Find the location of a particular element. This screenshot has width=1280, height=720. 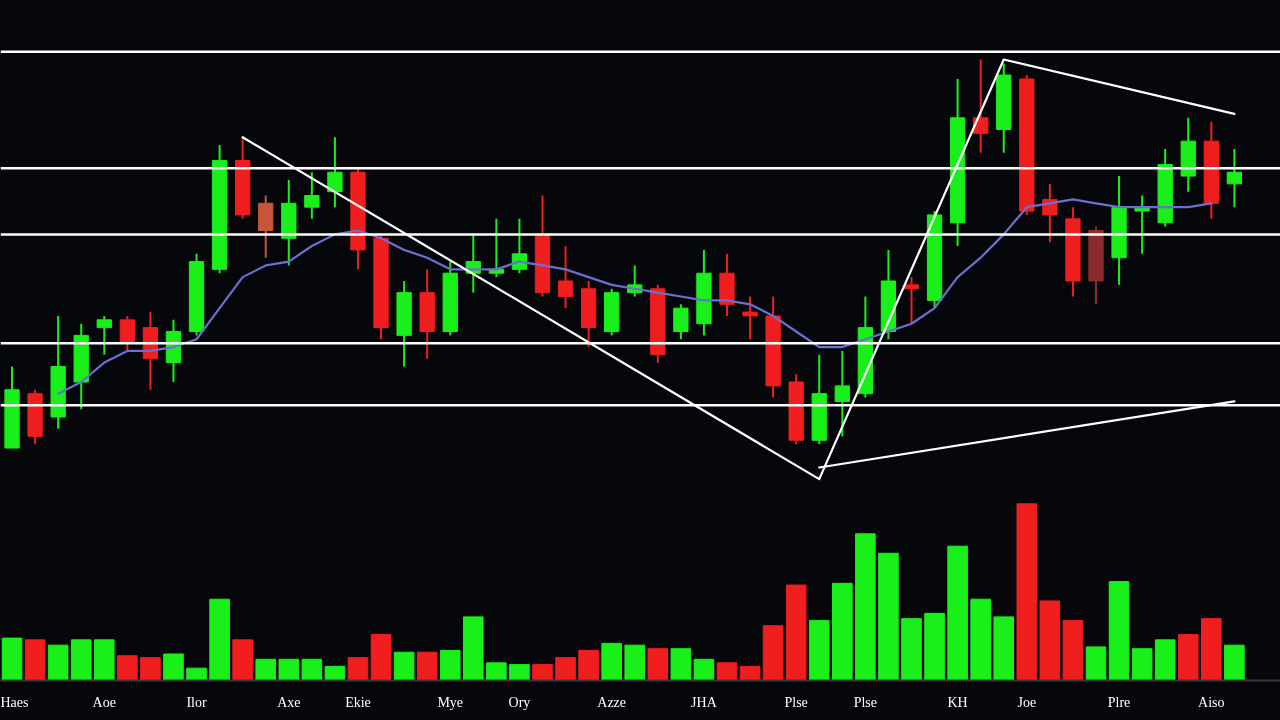

x-tick-label: Aiso is located at coordinates (1211, 702).